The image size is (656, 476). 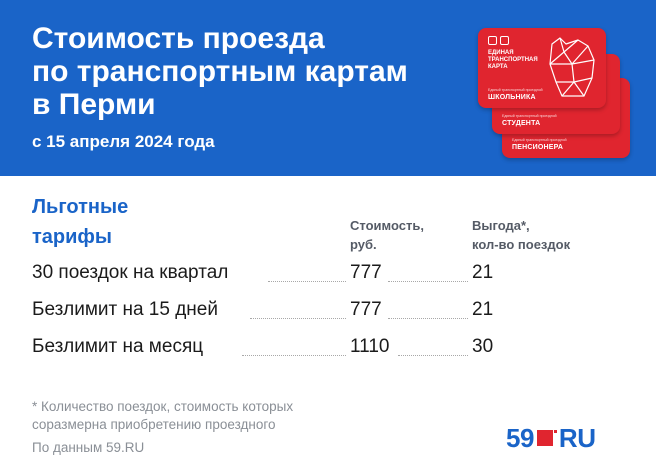 I want to click on table-row: Безлимит на 15 дней 777 21, so click(x=267, y=314).